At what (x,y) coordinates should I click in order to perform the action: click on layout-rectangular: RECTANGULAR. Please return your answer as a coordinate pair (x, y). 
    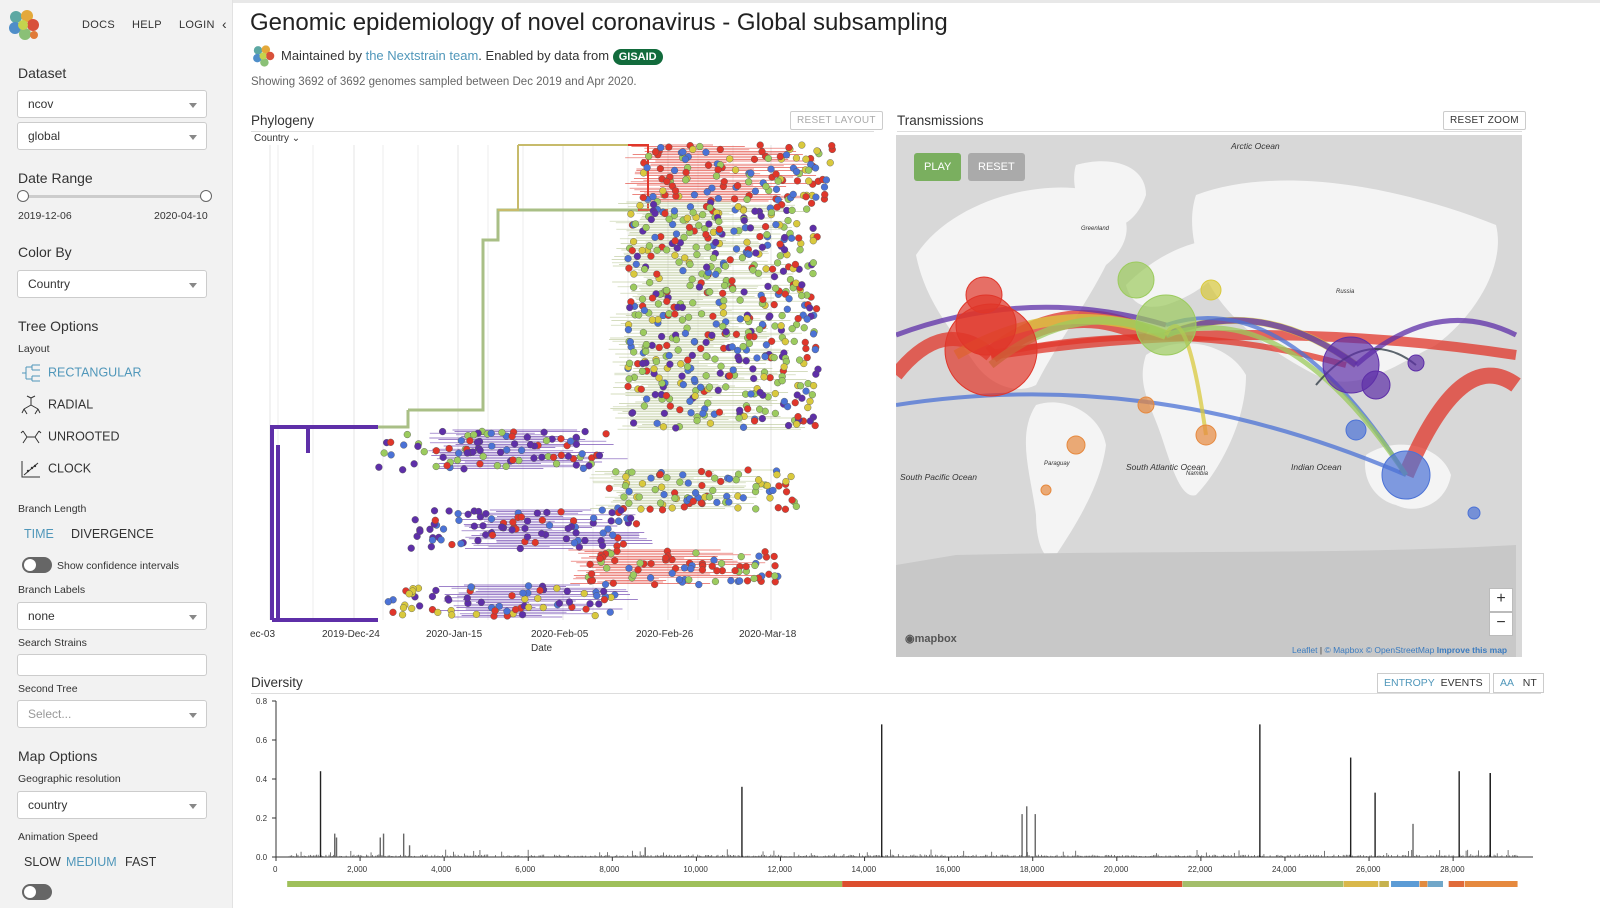
    Looking at the image, I should click on (81, 373).